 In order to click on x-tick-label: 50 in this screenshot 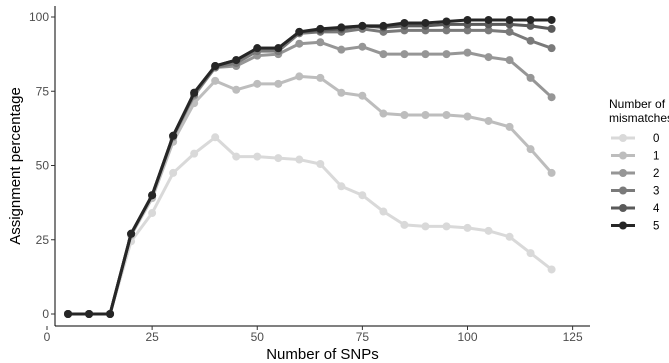, I will do `click(258, 337)`.